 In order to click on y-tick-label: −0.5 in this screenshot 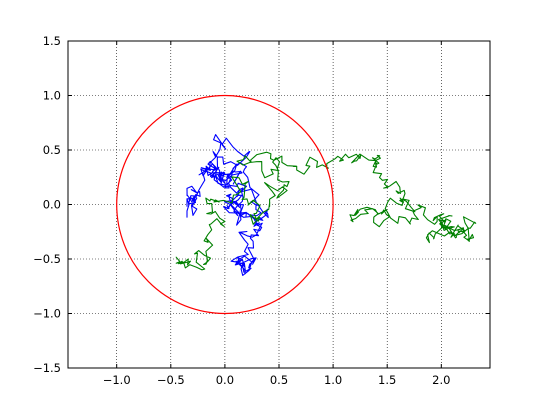, I will do `click(47, 259)`.